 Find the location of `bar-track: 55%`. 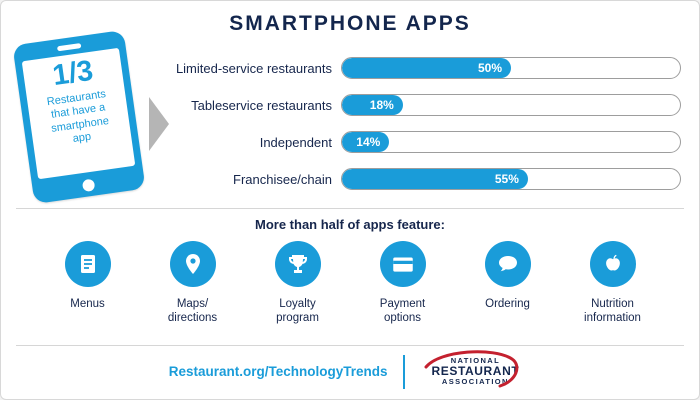

bar-track: 55% is located at coordinates (511, 179).